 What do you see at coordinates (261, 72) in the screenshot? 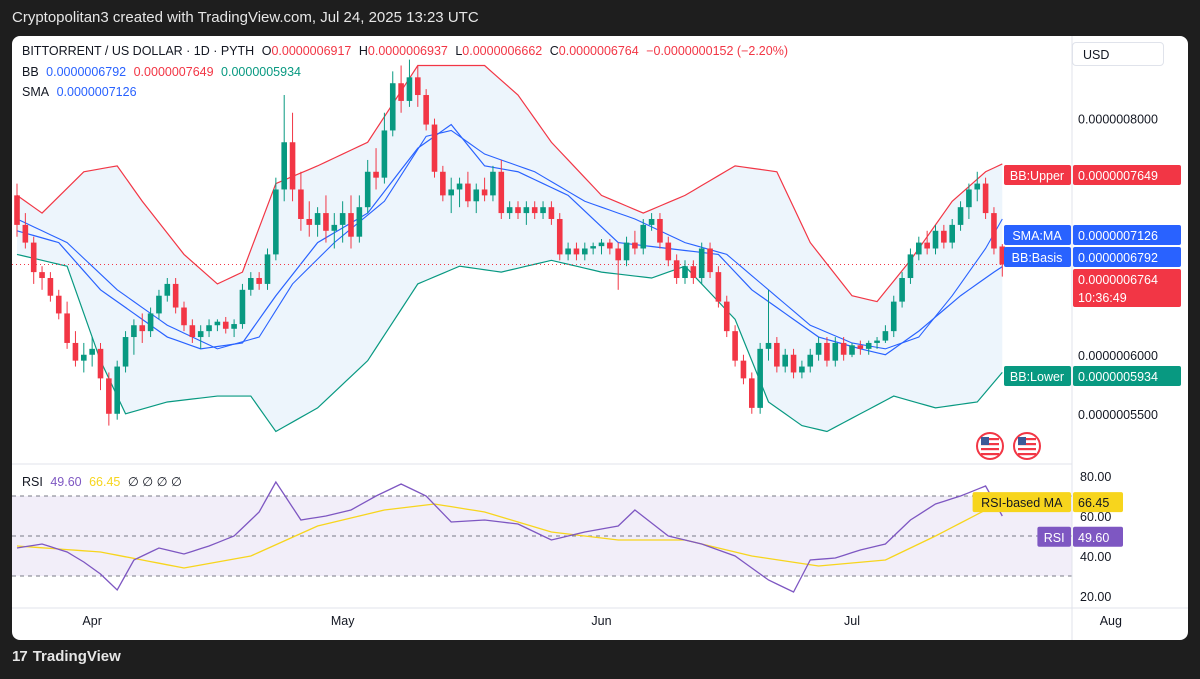
I see `bb-lower-value: 0.0000005934` at bounding box center [261, 72].